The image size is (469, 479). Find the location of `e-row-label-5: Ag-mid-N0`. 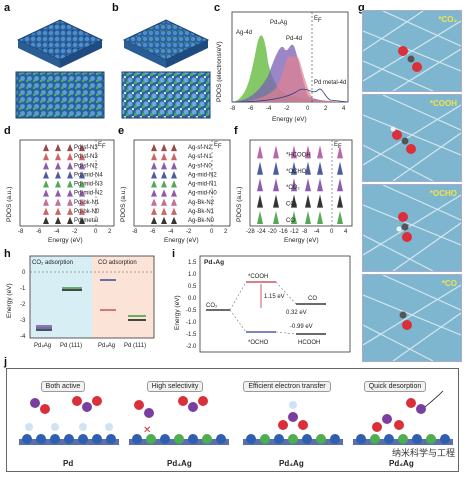

e-row-label-5: Ag-mid-N0 is located at coordinates (202, 194).